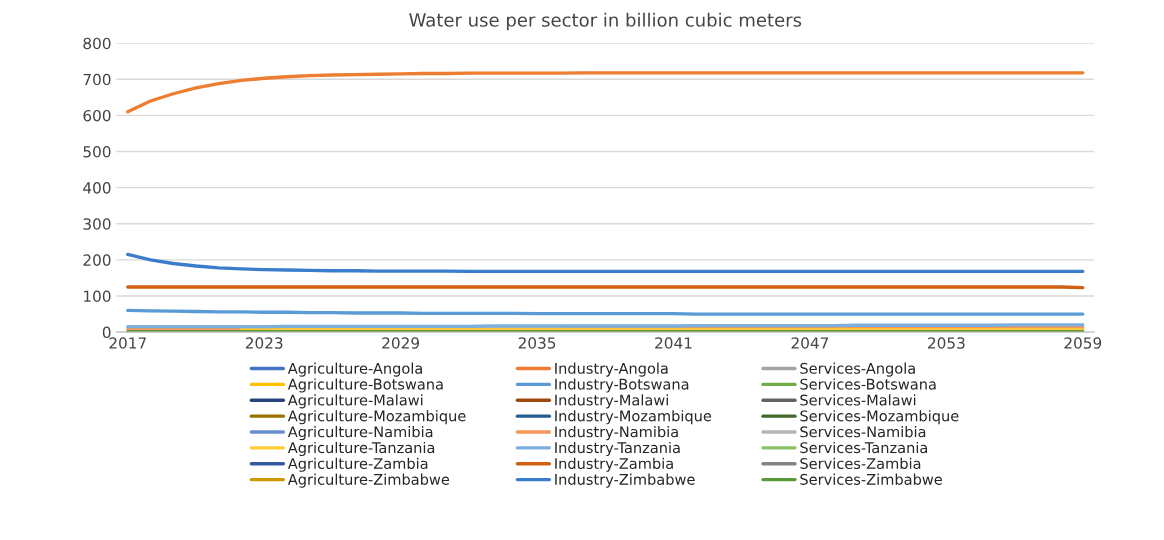 The width and height of the screenshot is (1164, 540). I want to click on legend-label: Agriculture-Zambia, so click(357, 464).